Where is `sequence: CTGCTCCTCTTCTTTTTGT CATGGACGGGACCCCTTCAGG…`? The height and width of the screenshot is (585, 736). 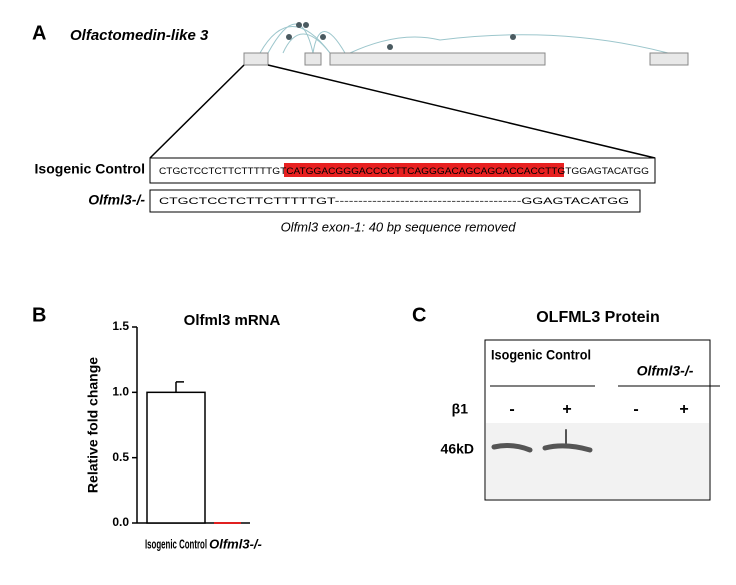
sequence: CTGCTCCTCTTCTTTTTGT CATGGACGGGACCCCTTCAGG… is located at coordinates (404, 171).